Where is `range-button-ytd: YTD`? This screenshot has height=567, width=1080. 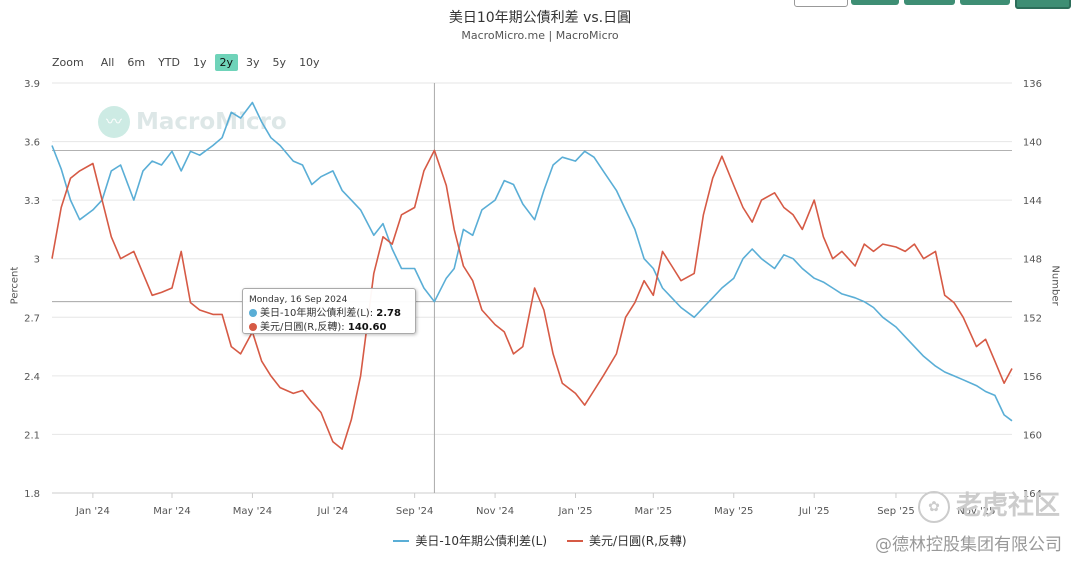 range-button-ytd: YTD is located at coordinates (169, 62).